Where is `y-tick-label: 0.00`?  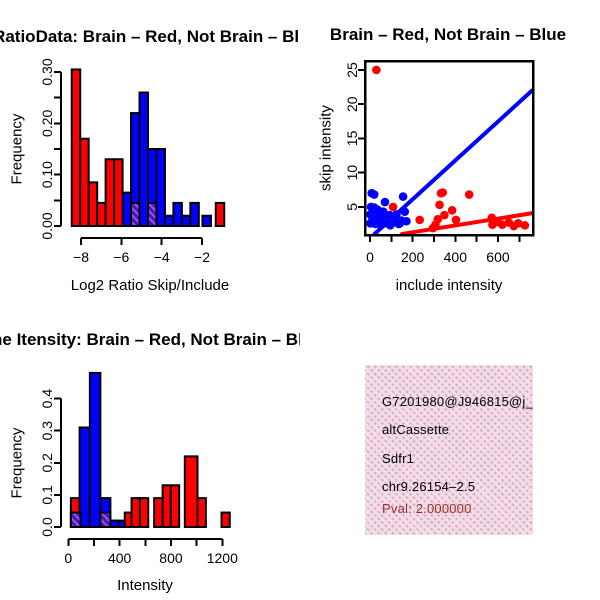 y-tick-label: 0.00 is located at coordinates (47, 225).